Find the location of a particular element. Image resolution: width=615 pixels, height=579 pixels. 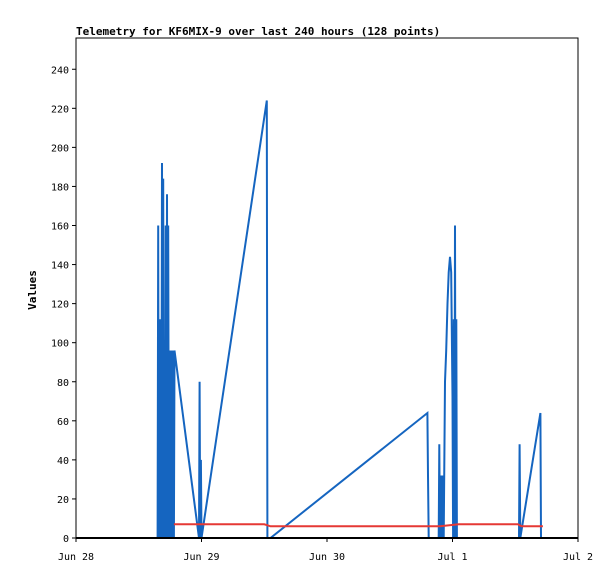

y-axis-label: Values is located at coordinates (32, 290).